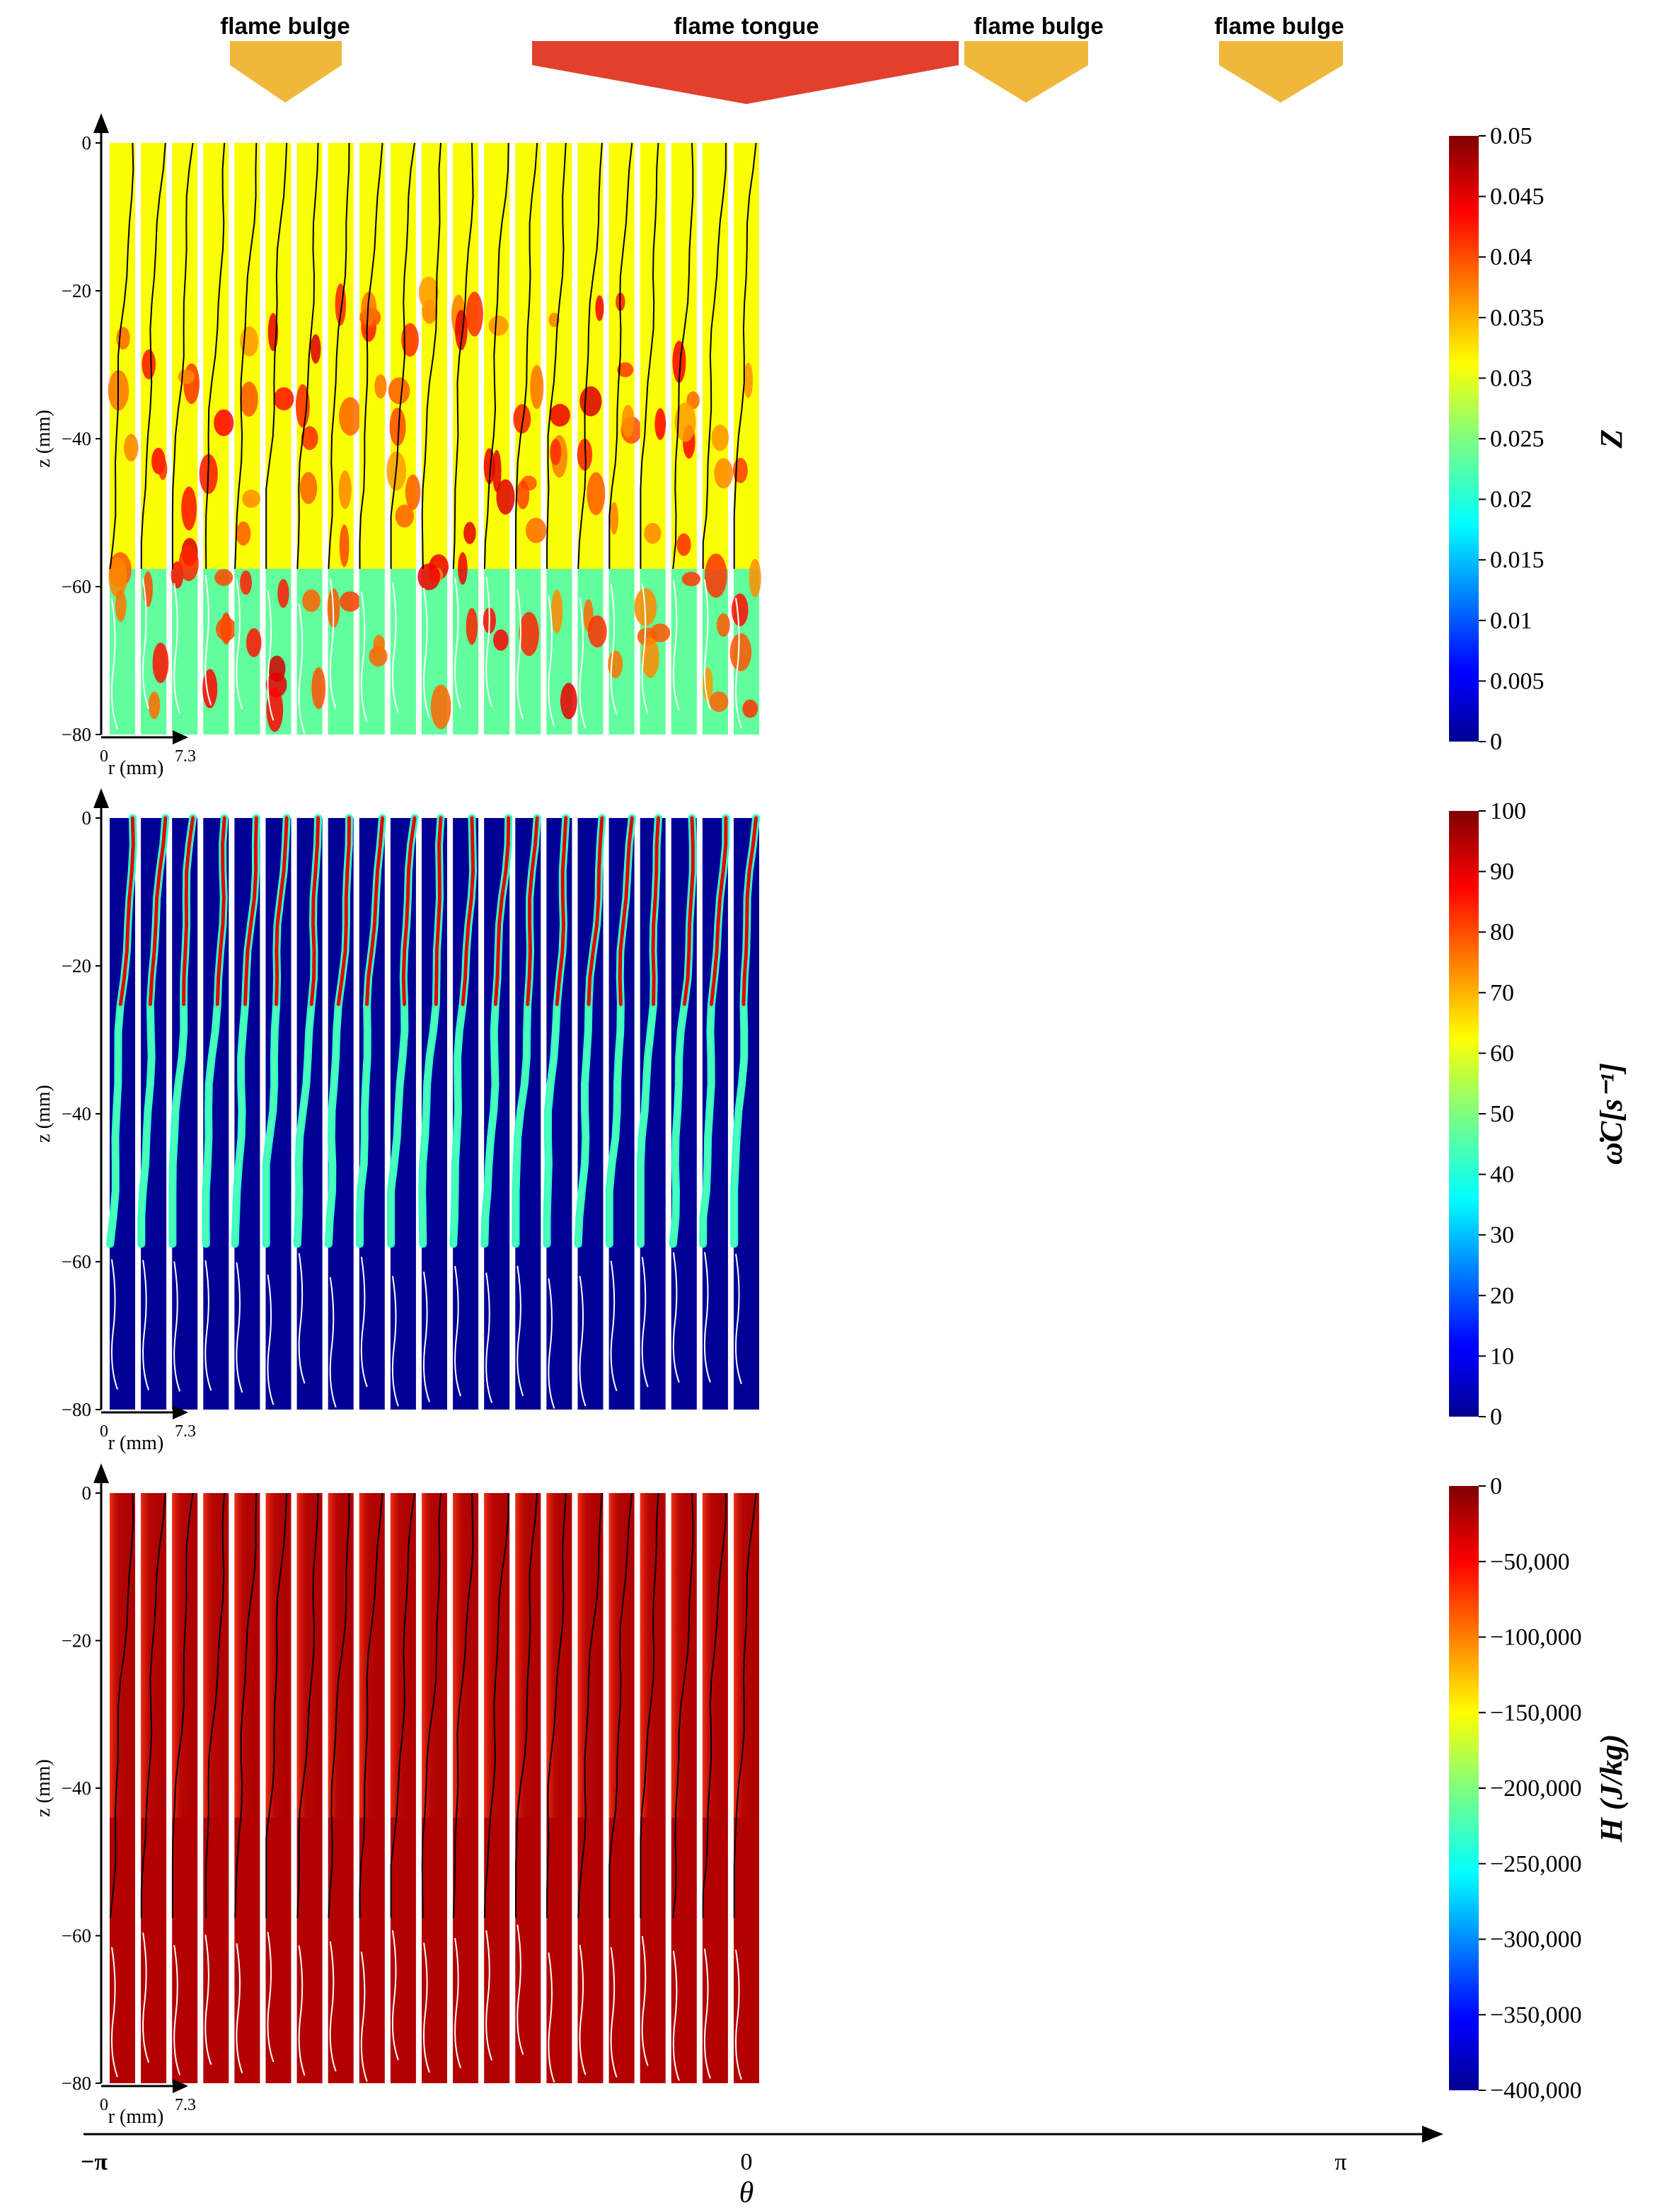 The width and height of the screenshot is (1674, 2212). I want to click on r-tick-label: 0, so click(104, 1431).